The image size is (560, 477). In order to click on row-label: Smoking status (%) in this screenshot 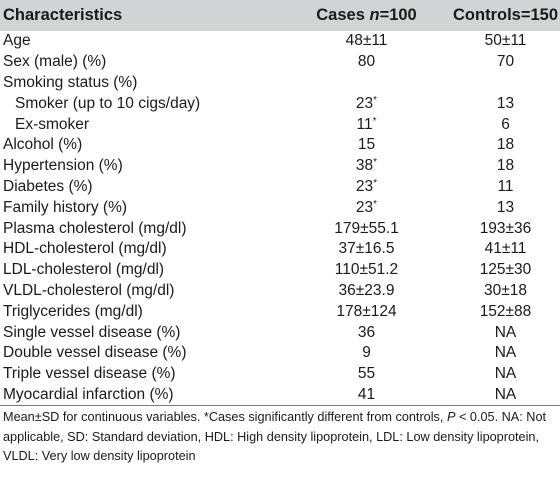, I will do `click(70, 82)`.